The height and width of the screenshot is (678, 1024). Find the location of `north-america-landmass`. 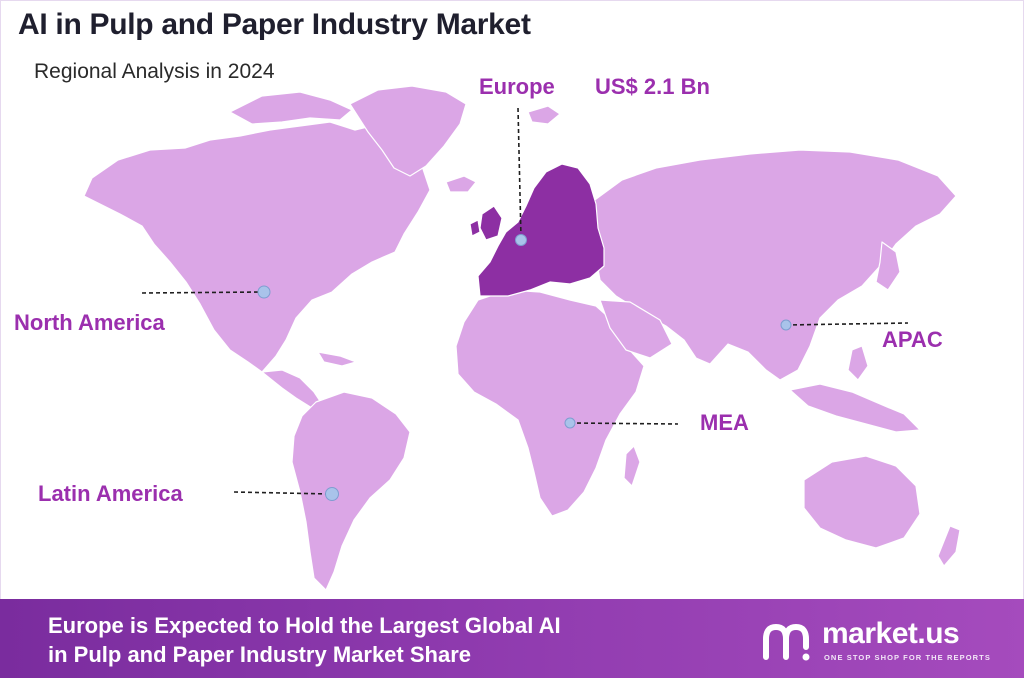

north-america-landmass is located at coordinates (257, 247).